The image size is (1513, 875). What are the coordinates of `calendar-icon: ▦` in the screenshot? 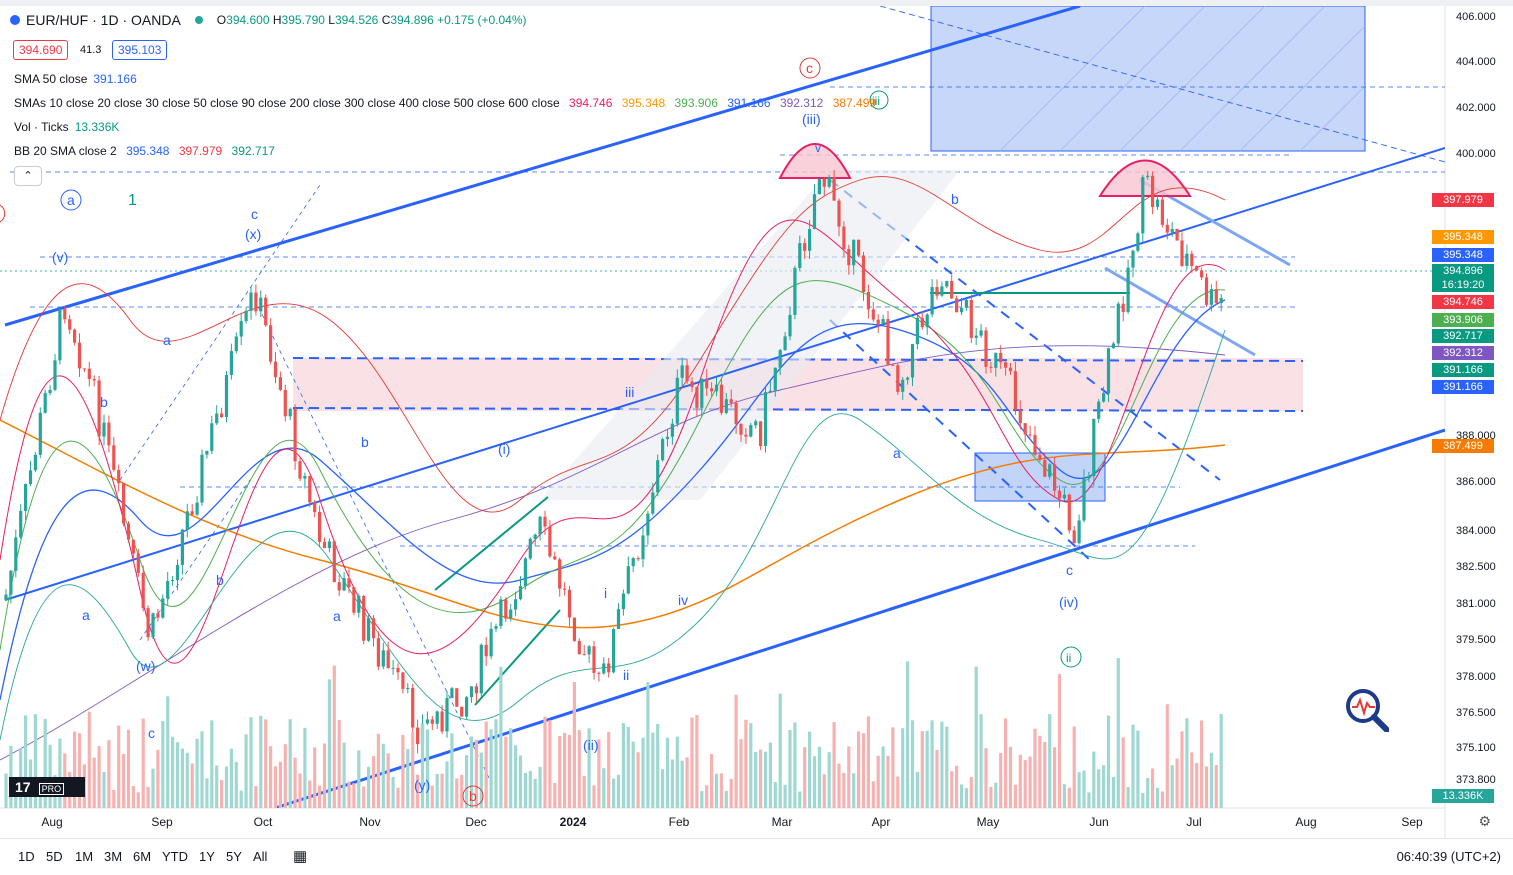 It's located at (300, 856).